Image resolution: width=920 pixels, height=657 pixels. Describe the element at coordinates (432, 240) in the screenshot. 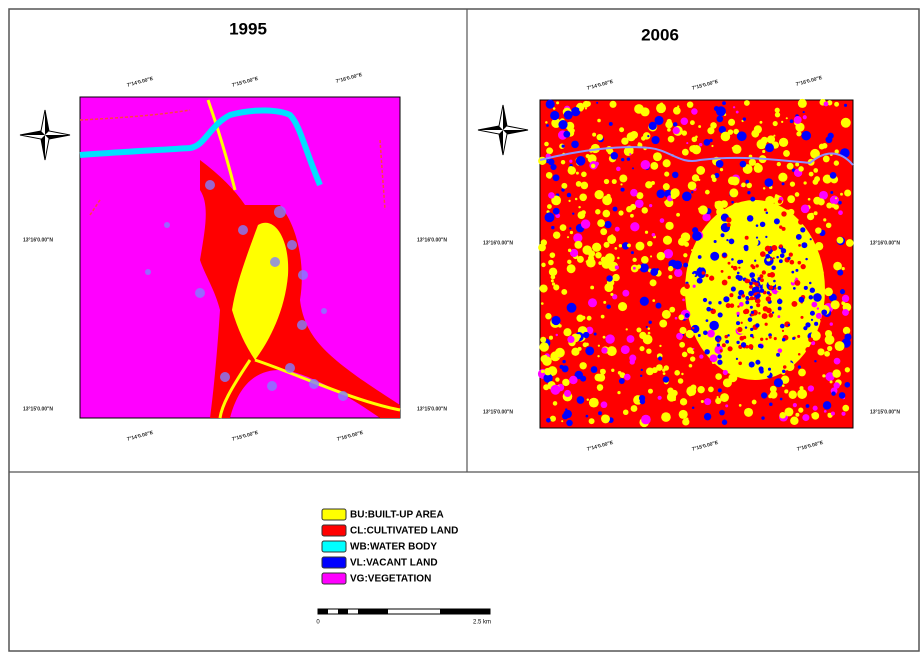

I see `coord-label: 13°16'0.00"N` at that location.